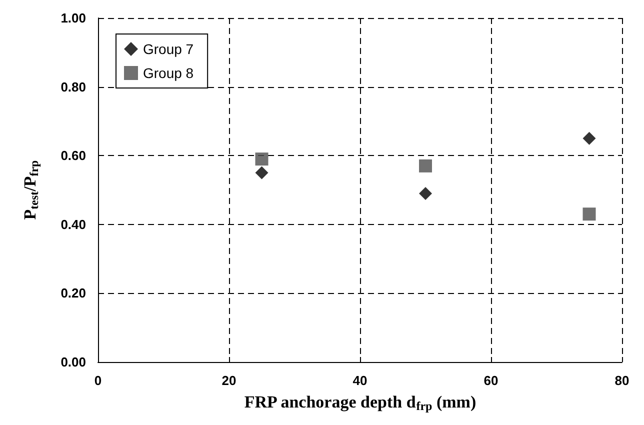  Describe the element at coordinates (98, 380) in the screenshot. I see `x-tick-label: 0` at that location.